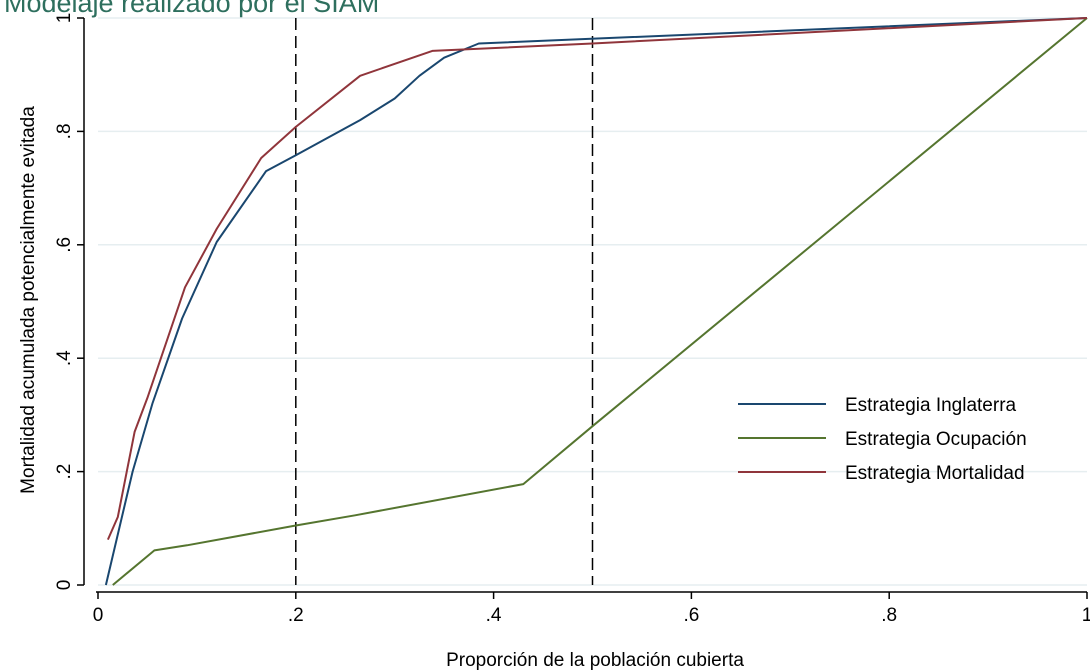  I want to click on y-tick-label-1: .2, so click(64, 472).